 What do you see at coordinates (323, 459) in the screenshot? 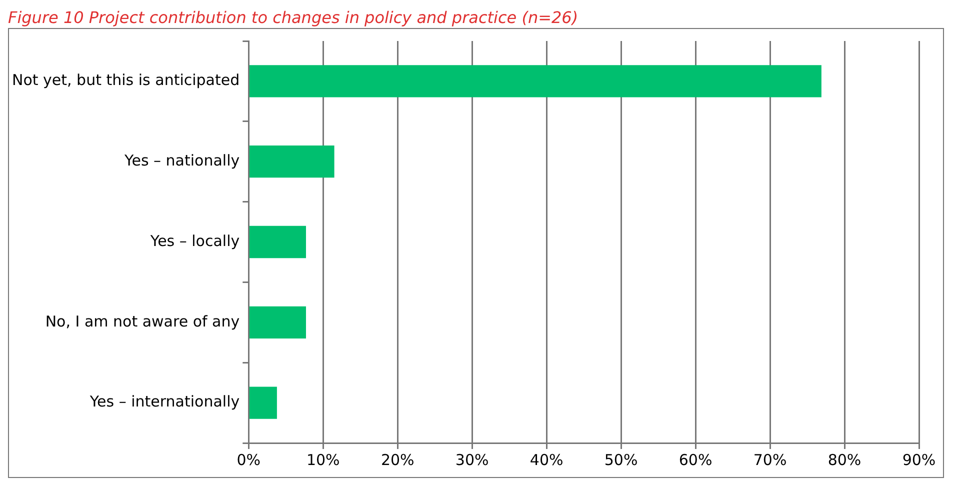
I see `x-tick-label: 10%` at bounding box center [323, 459].